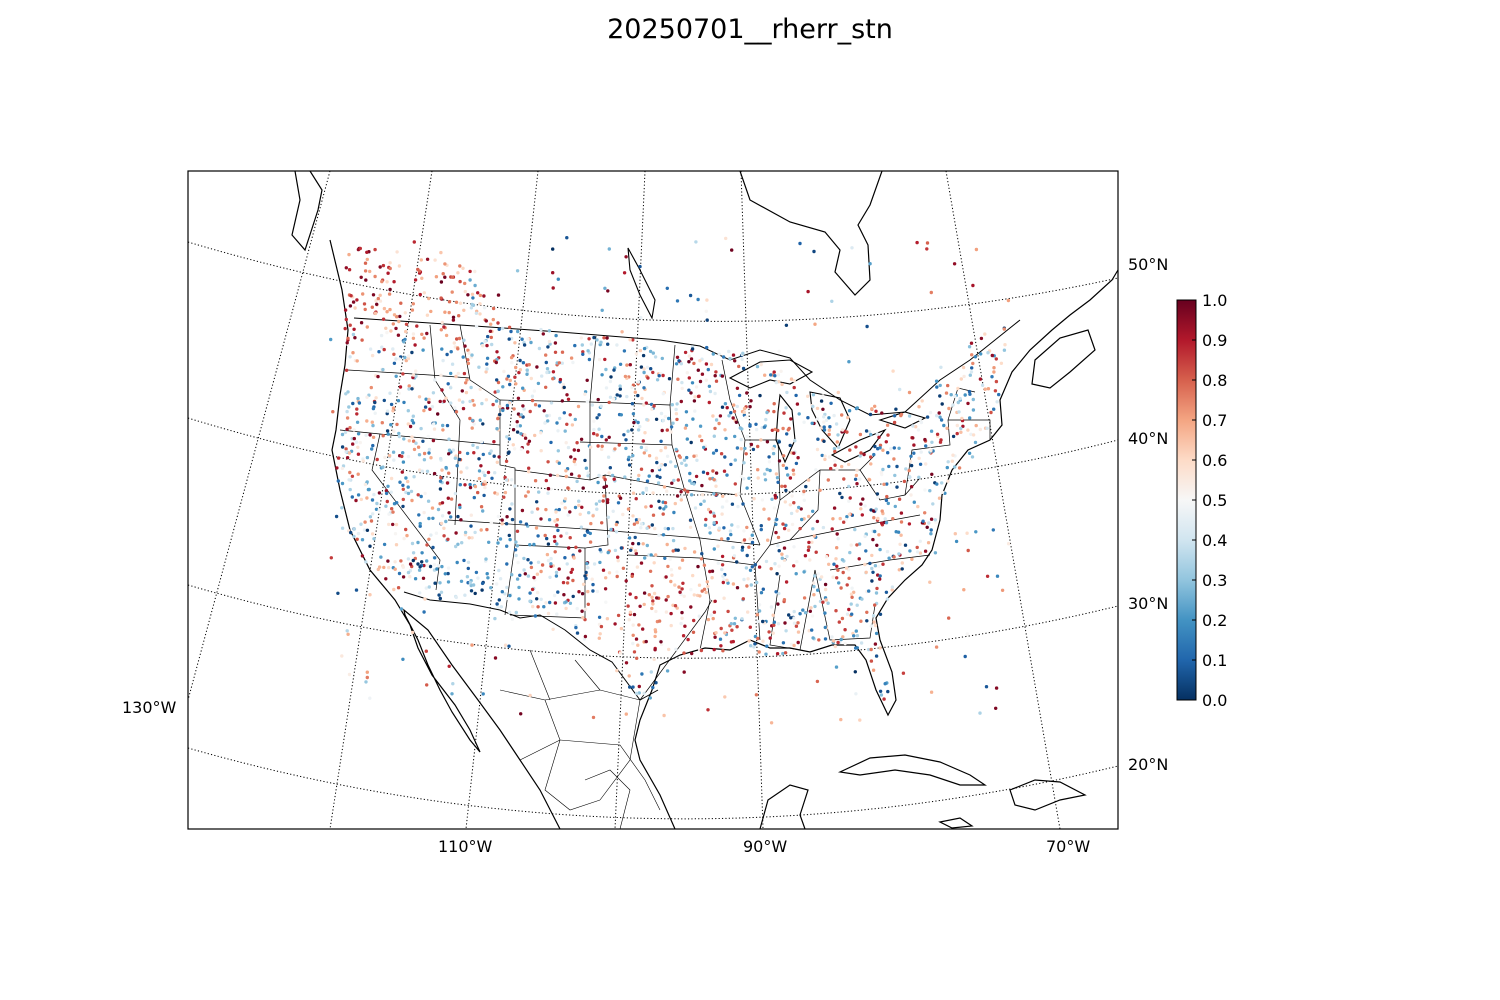 The width and height of the screenshot is (1500, 1000). I want to click on figure-title: 20250701__rherr_stn, so click(750, 29).